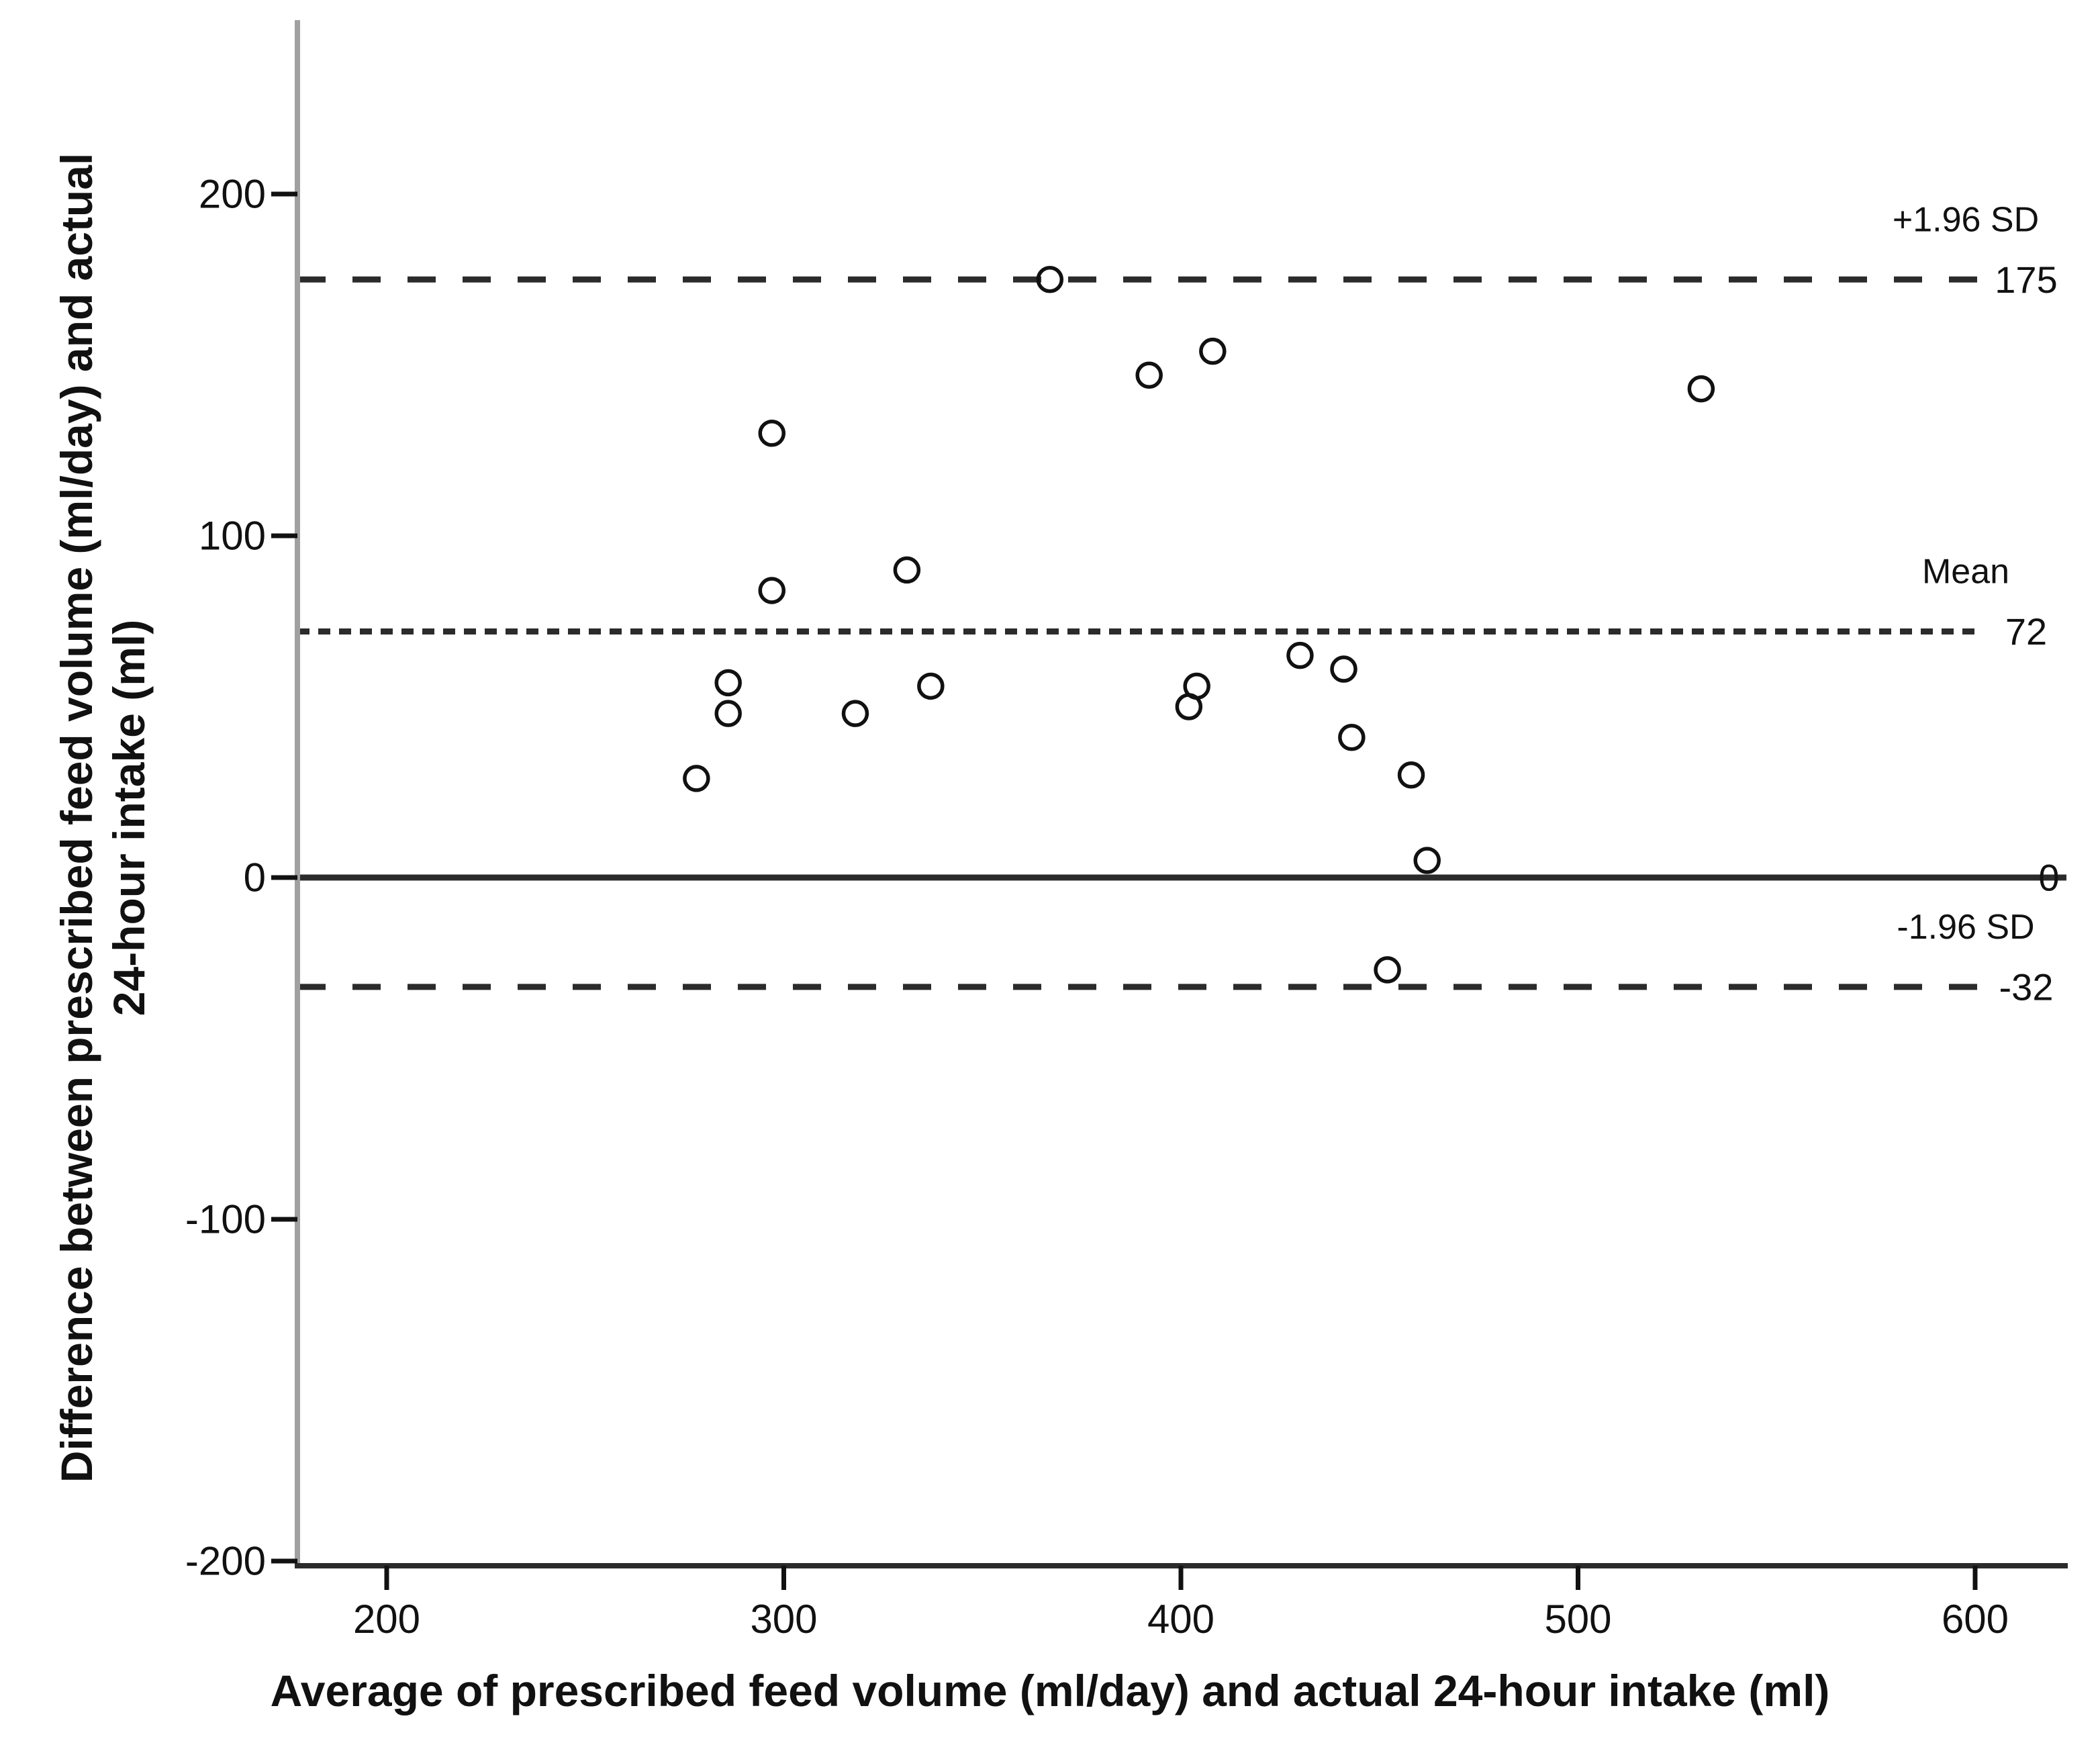 This screenshot has width=2100, height=1741. What do you see at coordinates (386, 1619) in the screenshot?
I see `x-tick-label: 200` at bounding box center [386, 1619].